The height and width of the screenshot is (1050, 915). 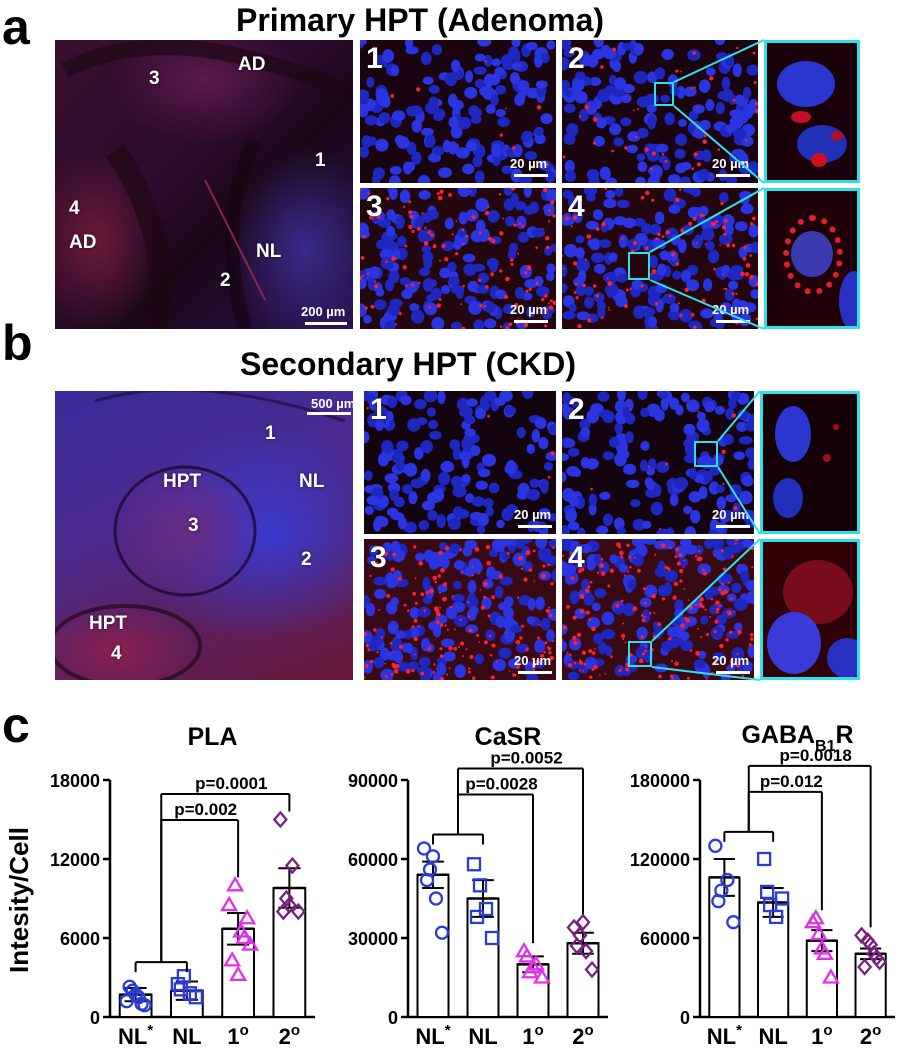 I want to click on overview-a-scale-label: 200 µm, so click(x=323, y=311).